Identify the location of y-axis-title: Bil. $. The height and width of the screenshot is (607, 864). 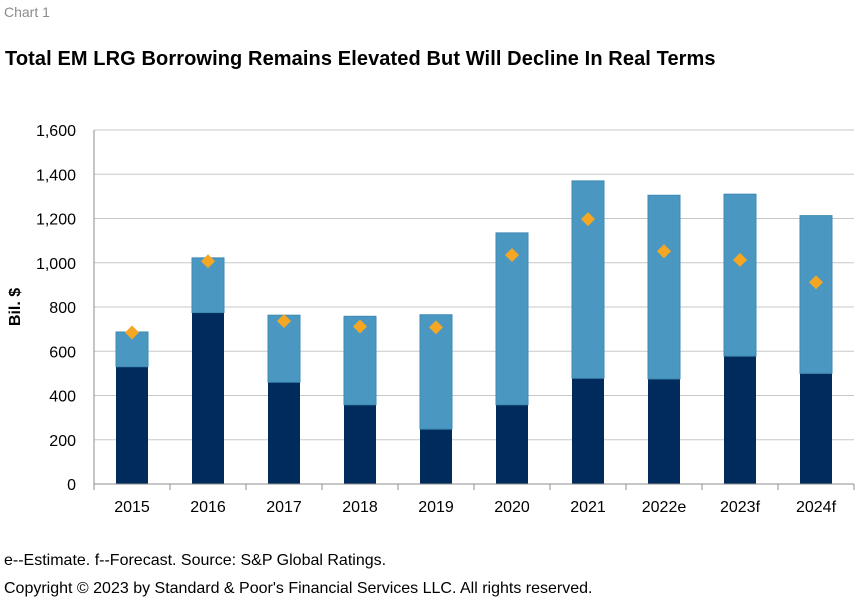
(15, 307).